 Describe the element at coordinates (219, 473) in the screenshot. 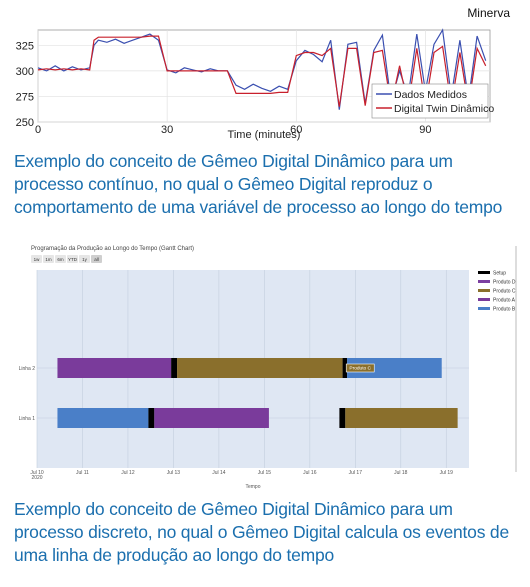

I see `x-tick-label: Jul 14` at that location.